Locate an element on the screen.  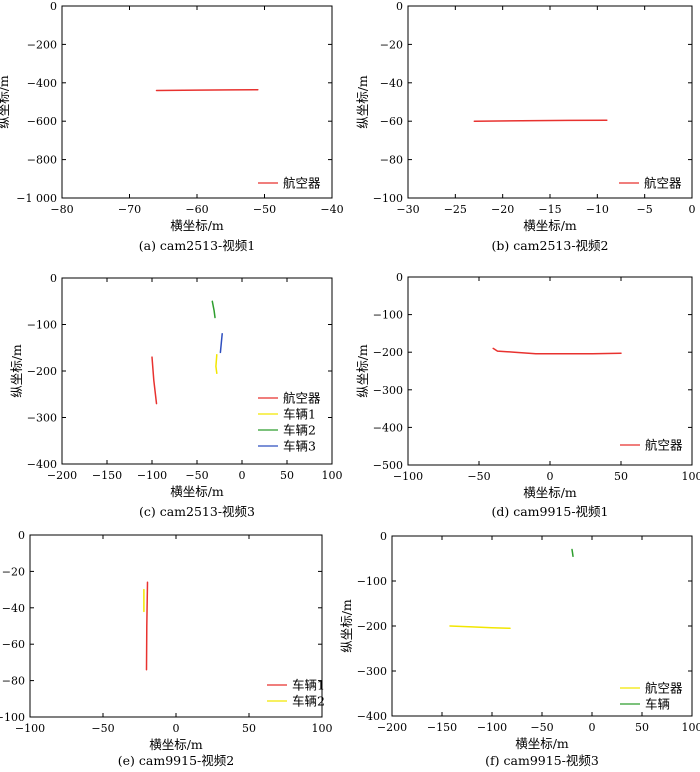
panel-b-ytick-label: −20 is located at coordinates (391, 44).